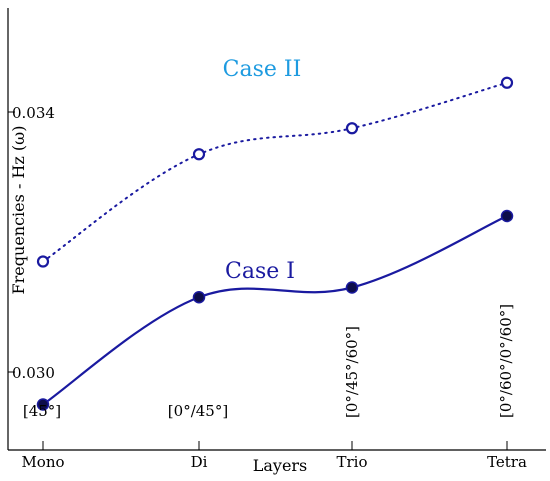 This screenshot has width=550, height=481. I want to click on x-axis-label: Layers, so click(280, 465).